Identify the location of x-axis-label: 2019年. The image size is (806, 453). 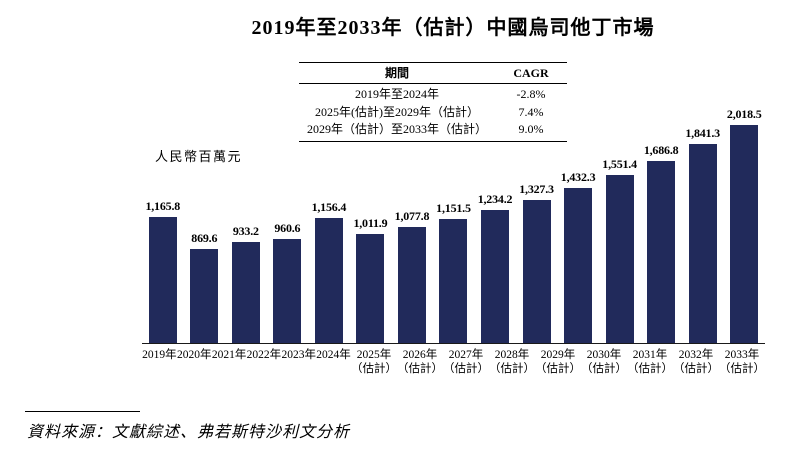
(159, 355).